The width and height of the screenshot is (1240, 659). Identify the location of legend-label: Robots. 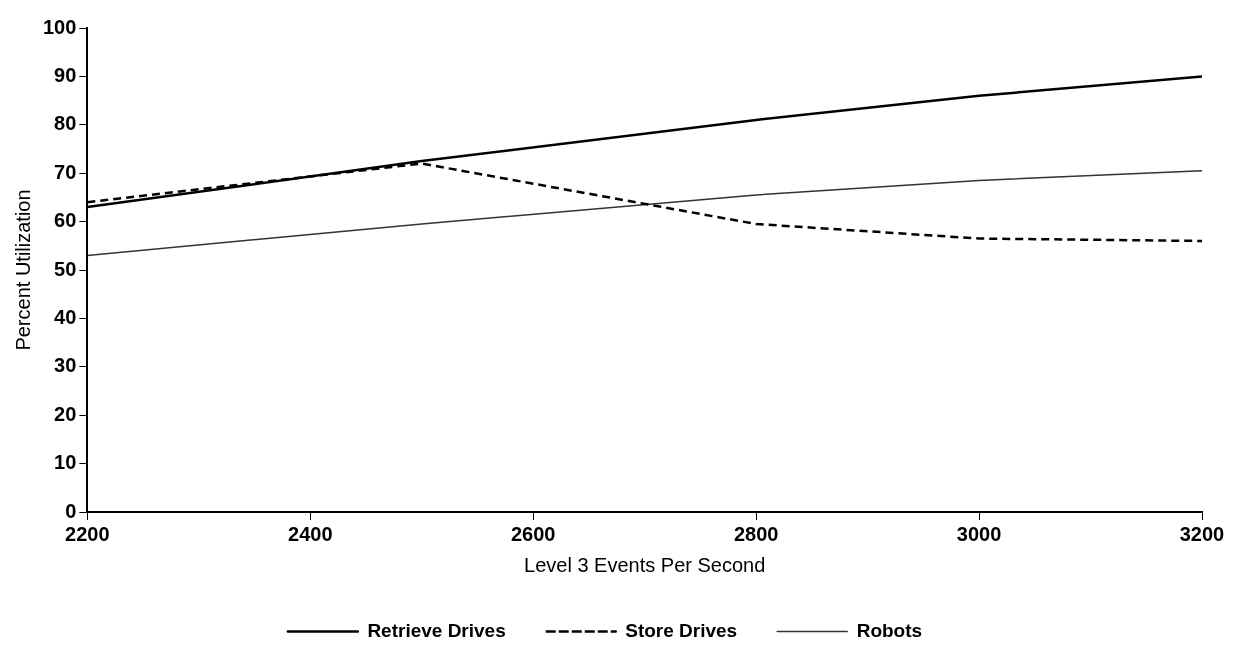
(889, 630).